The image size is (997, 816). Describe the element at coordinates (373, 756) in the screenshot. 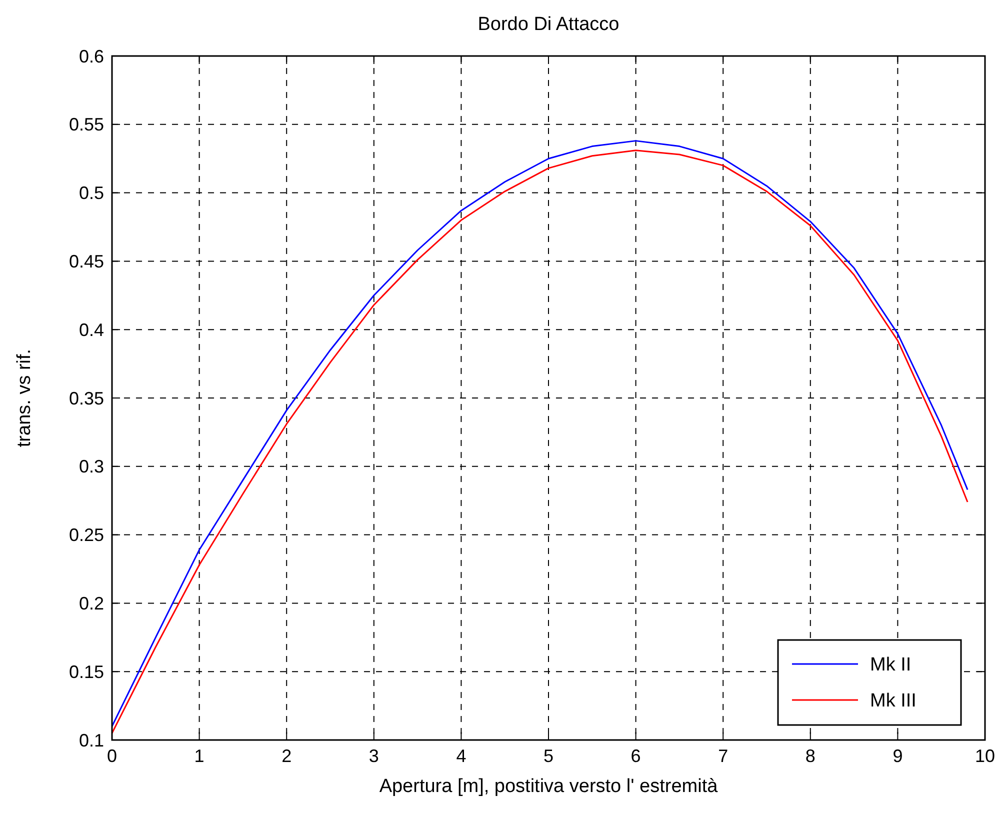

I see `x-tick-label: 3` at that location.